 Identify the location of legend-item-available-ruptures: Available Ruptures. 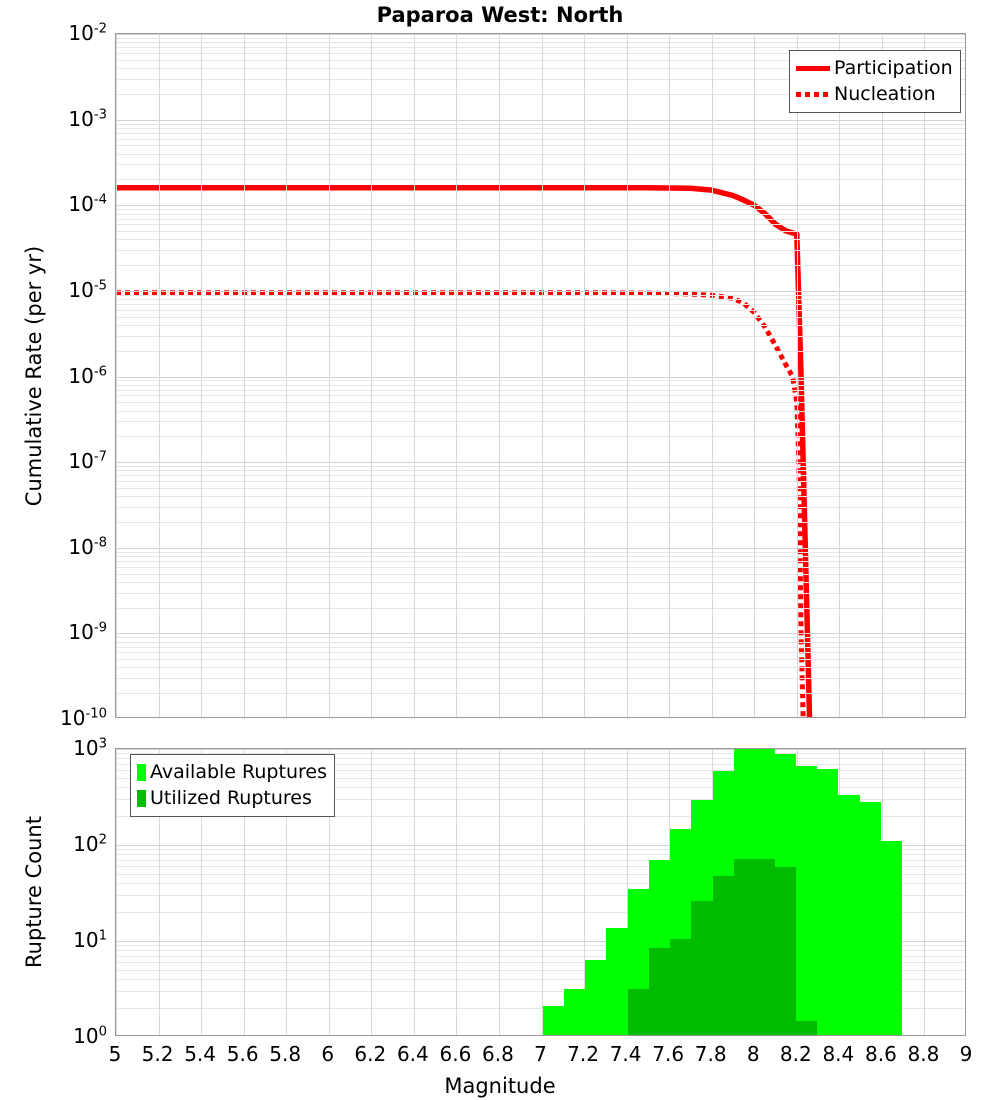
(232, 772).